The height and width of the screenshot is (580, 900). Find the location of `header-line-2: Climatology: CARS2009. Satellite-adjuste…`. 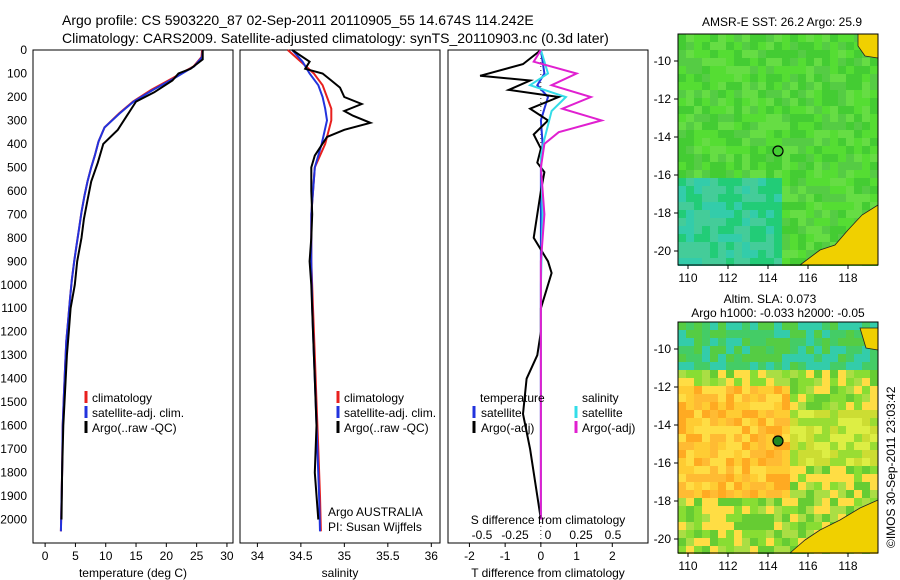

header-line-2: Climatology: CARS2009. Satellite-adjuste… is located at coordinates (335, 38).